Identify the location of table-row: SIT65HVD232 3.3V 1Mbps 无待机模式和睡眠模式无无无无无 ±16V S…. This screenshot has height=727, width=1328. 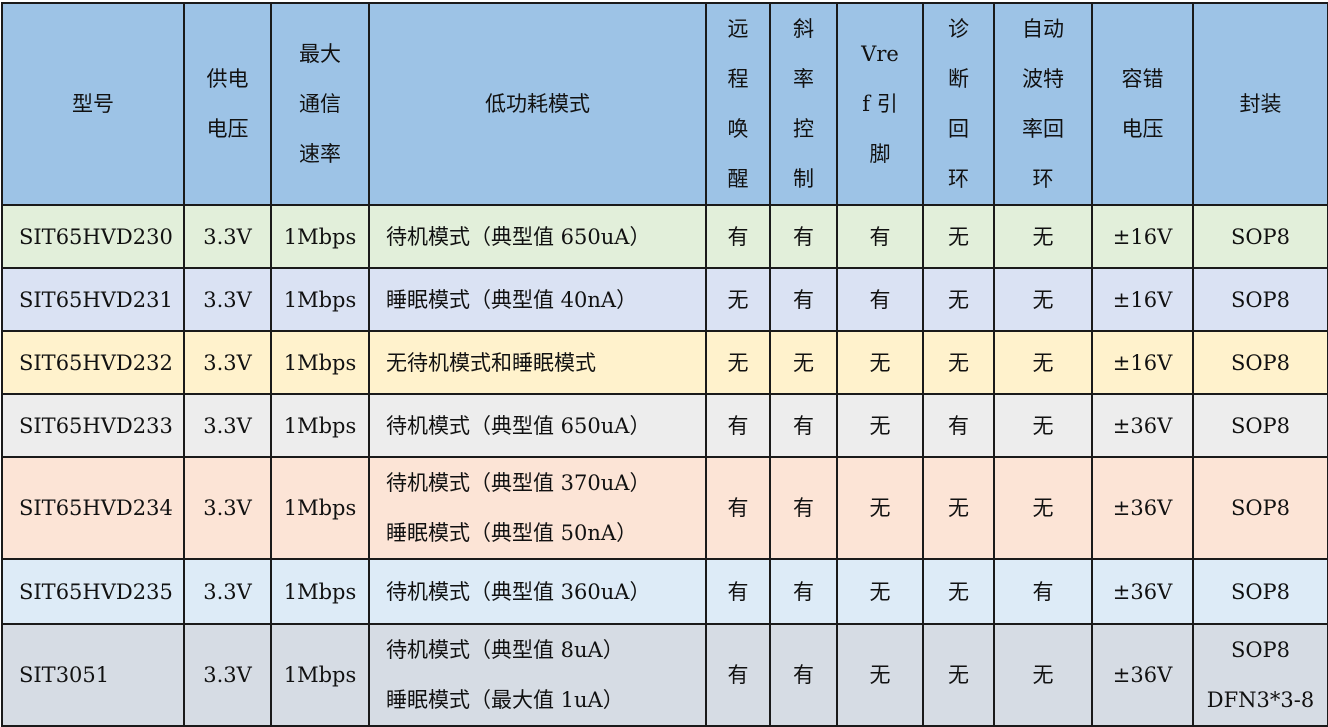
(664, 362).